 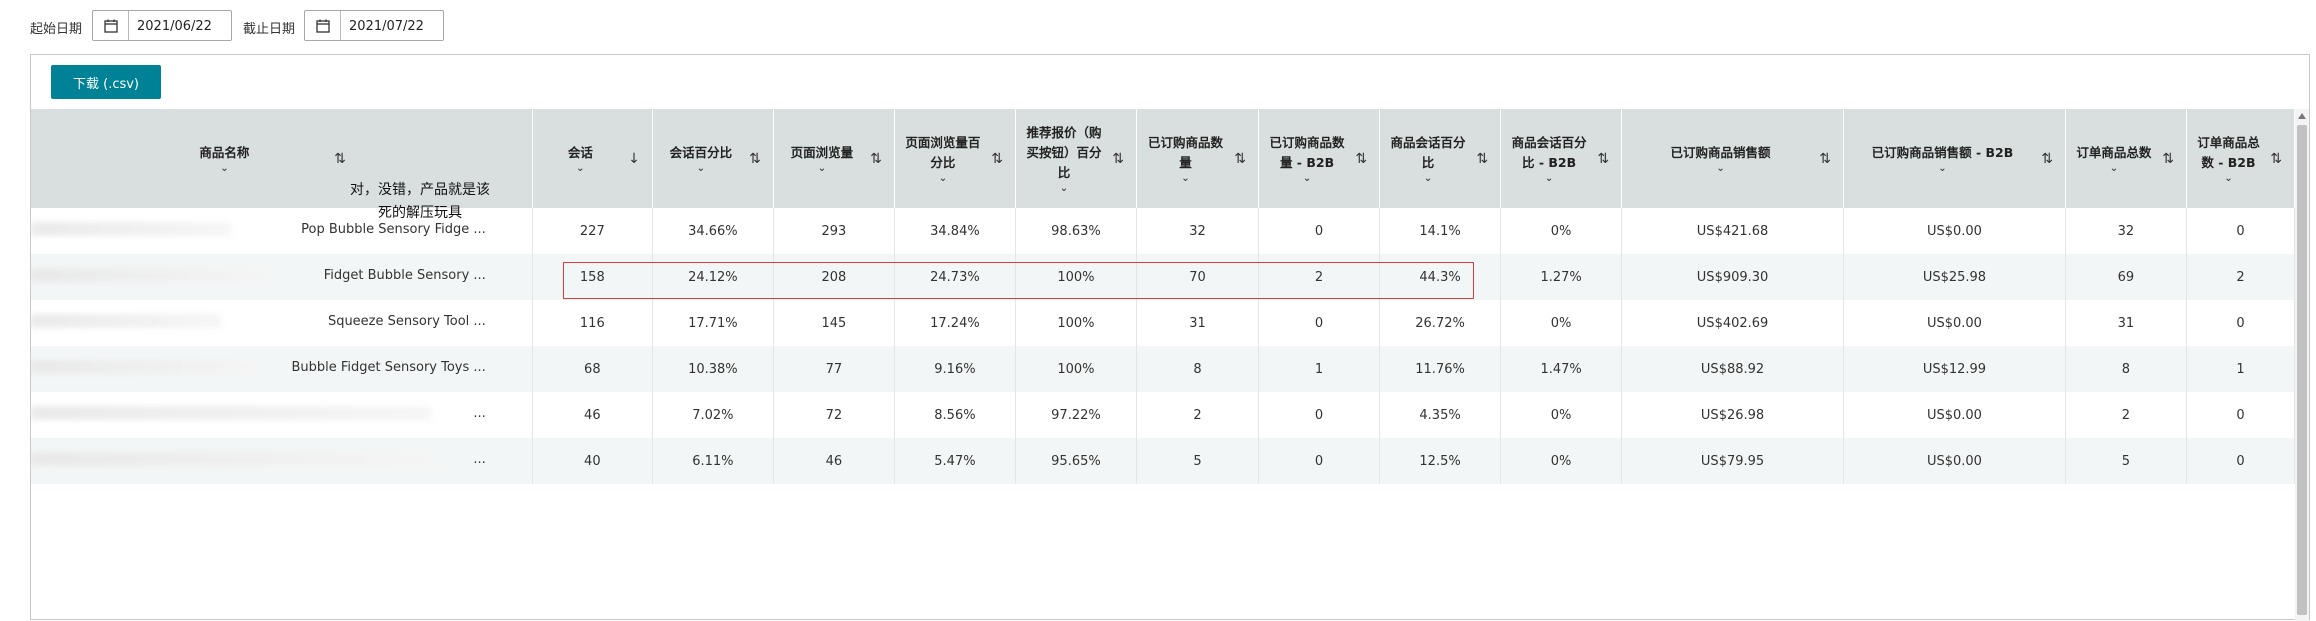 I want to click on start-date-field: 2021/06/22, so click(x=162, y=25).